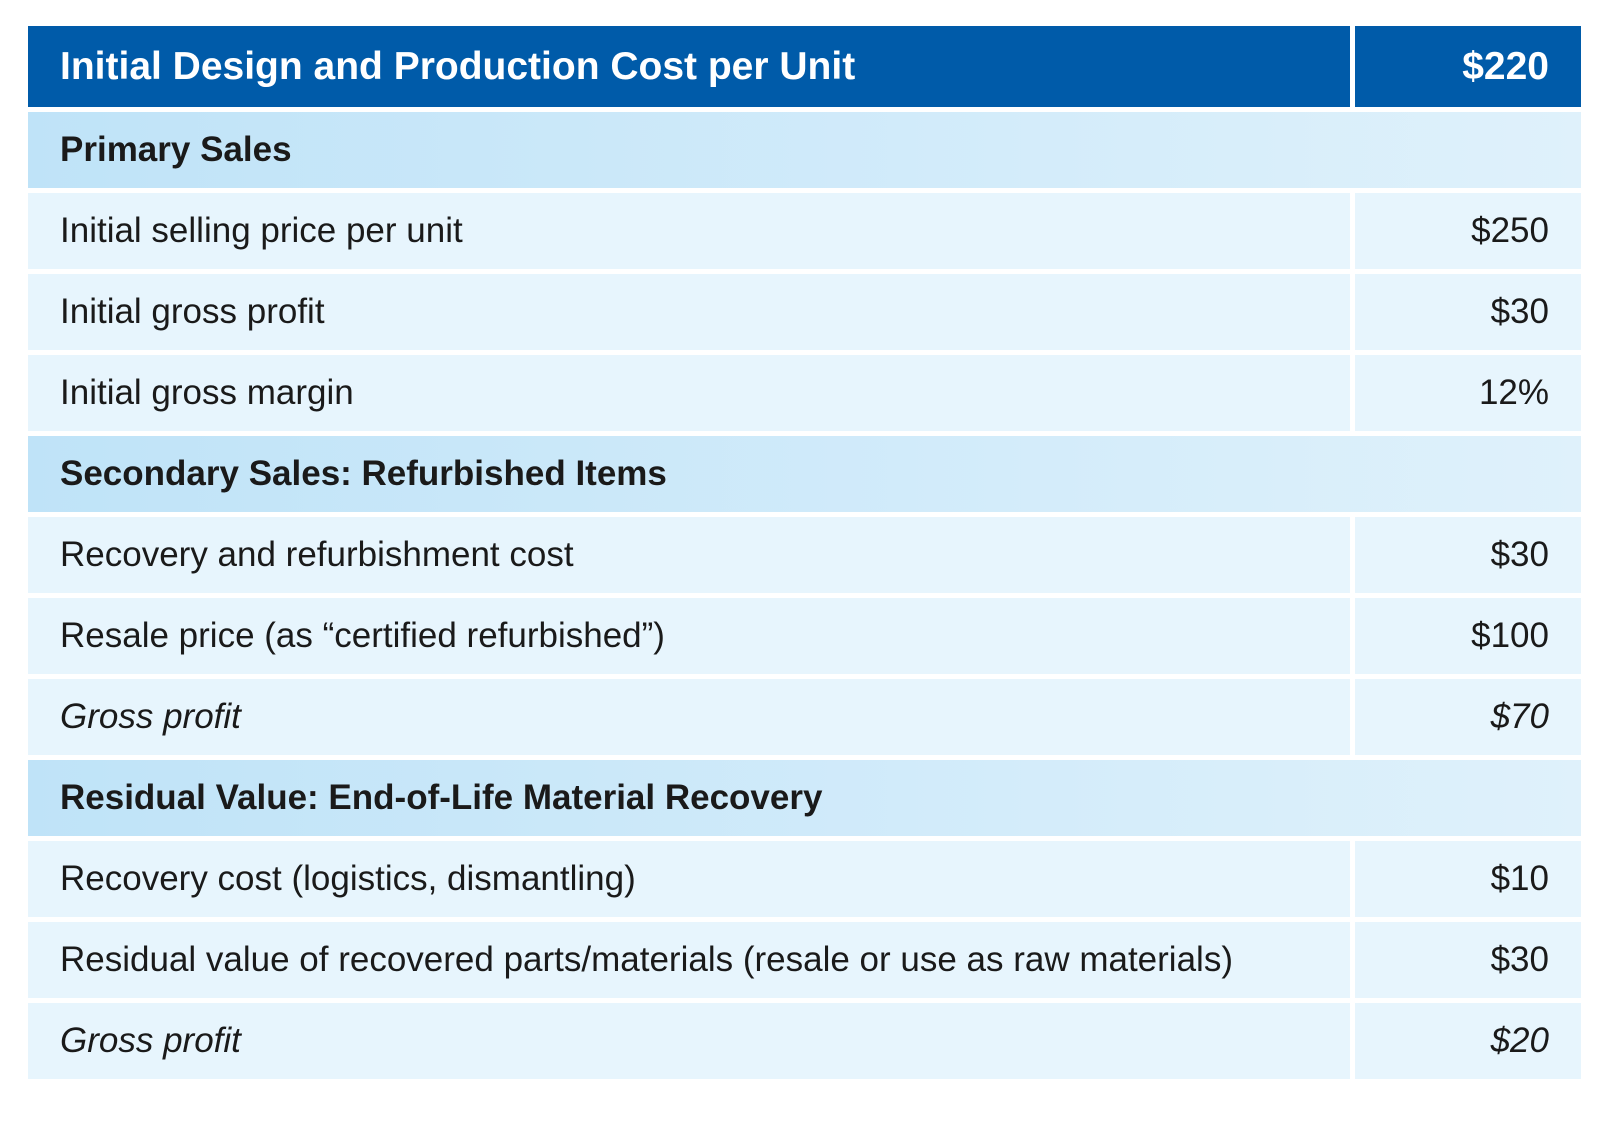 The width and height of the screenshot is (1605, 1131). I want to click on row-value: $250, so click(1468, 231).